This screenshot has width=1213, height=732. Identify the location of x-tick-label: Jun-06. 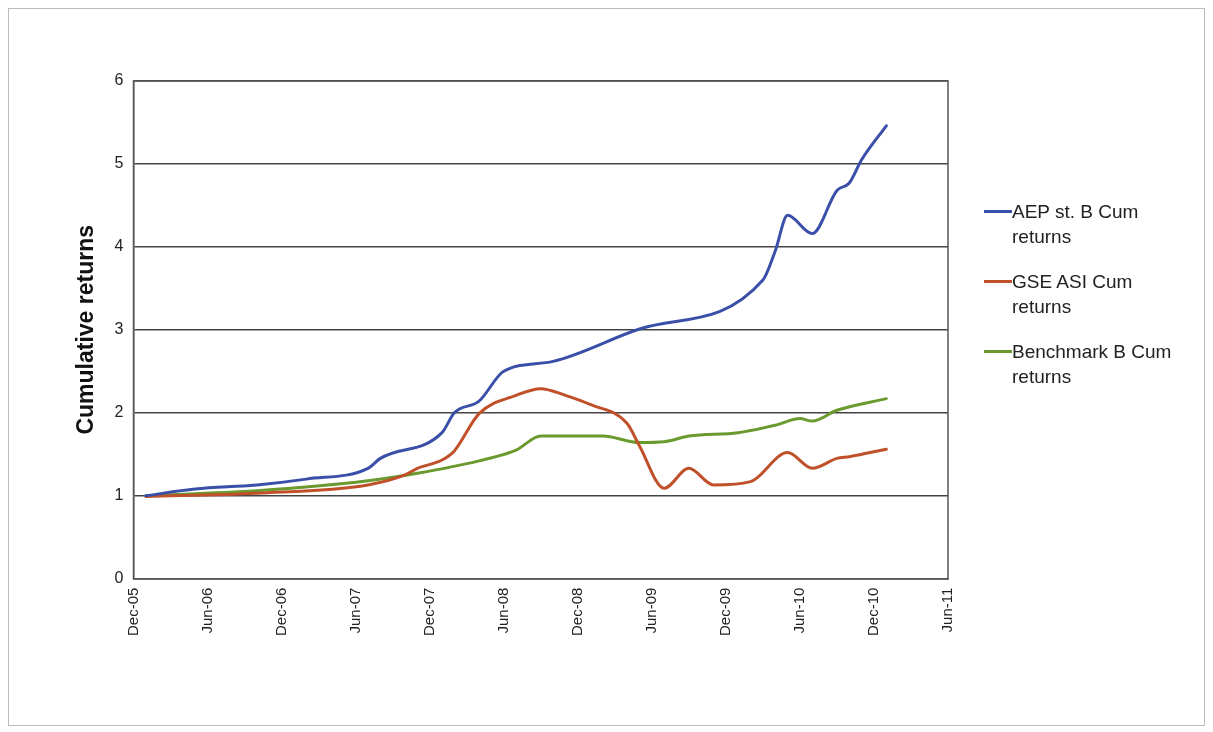
(206, 610).